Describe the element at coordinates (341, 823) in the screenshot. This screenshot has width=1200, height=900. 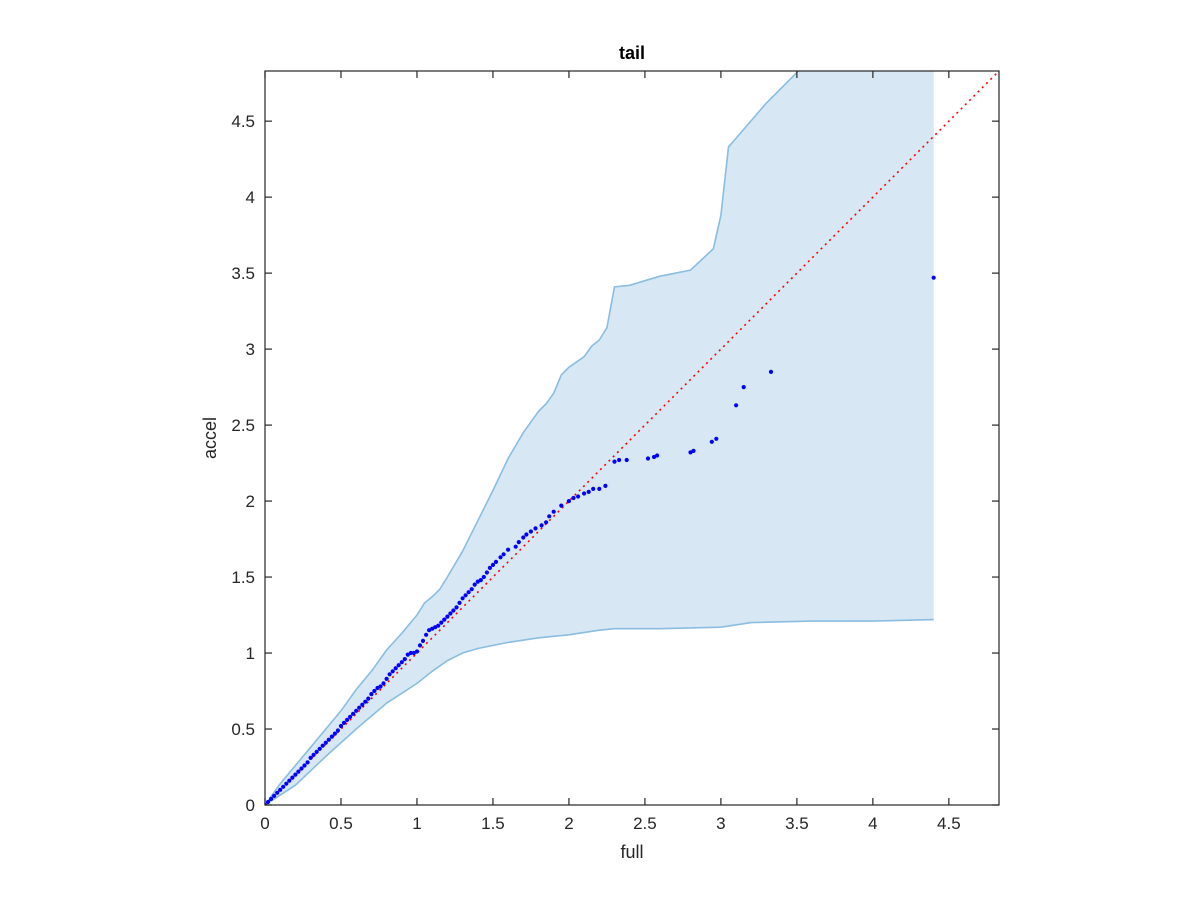
I see `x-tick-label: 0.5` at that location.